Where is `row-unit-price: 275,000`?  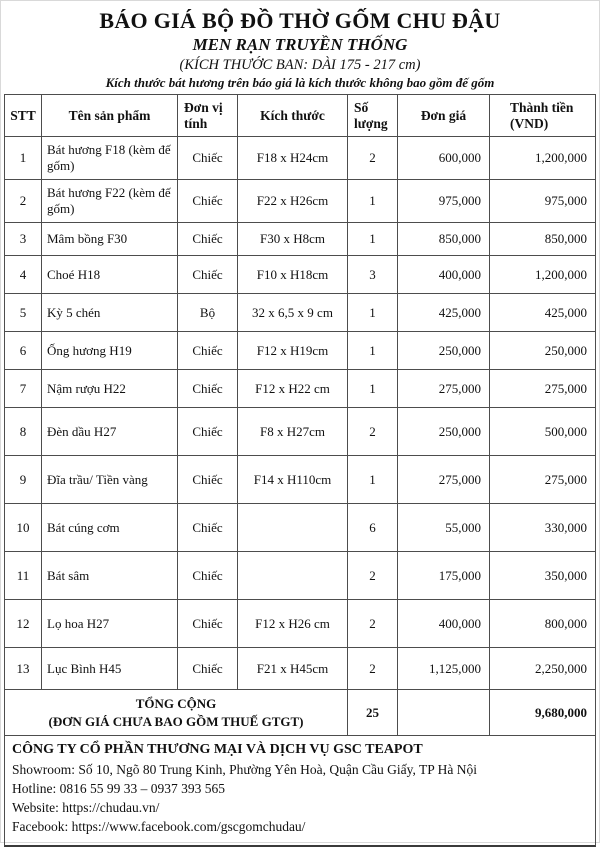 row-unit-price: 275,000 is located at coordinates (443, 388).